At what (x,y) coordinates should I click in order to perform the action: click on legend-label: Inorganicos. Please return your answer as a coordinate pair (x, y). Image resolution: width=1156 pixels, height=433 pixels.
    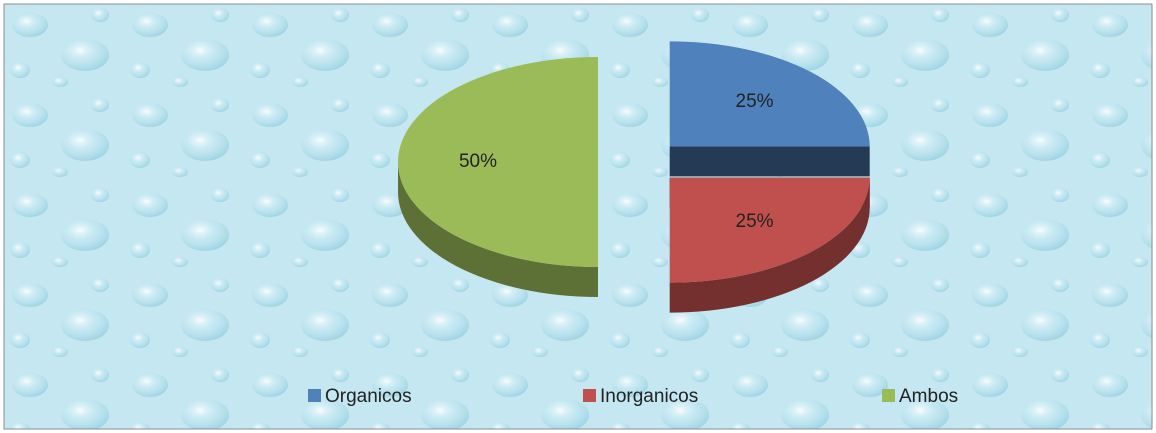
    Looking at the image, I should click on (649, 396).